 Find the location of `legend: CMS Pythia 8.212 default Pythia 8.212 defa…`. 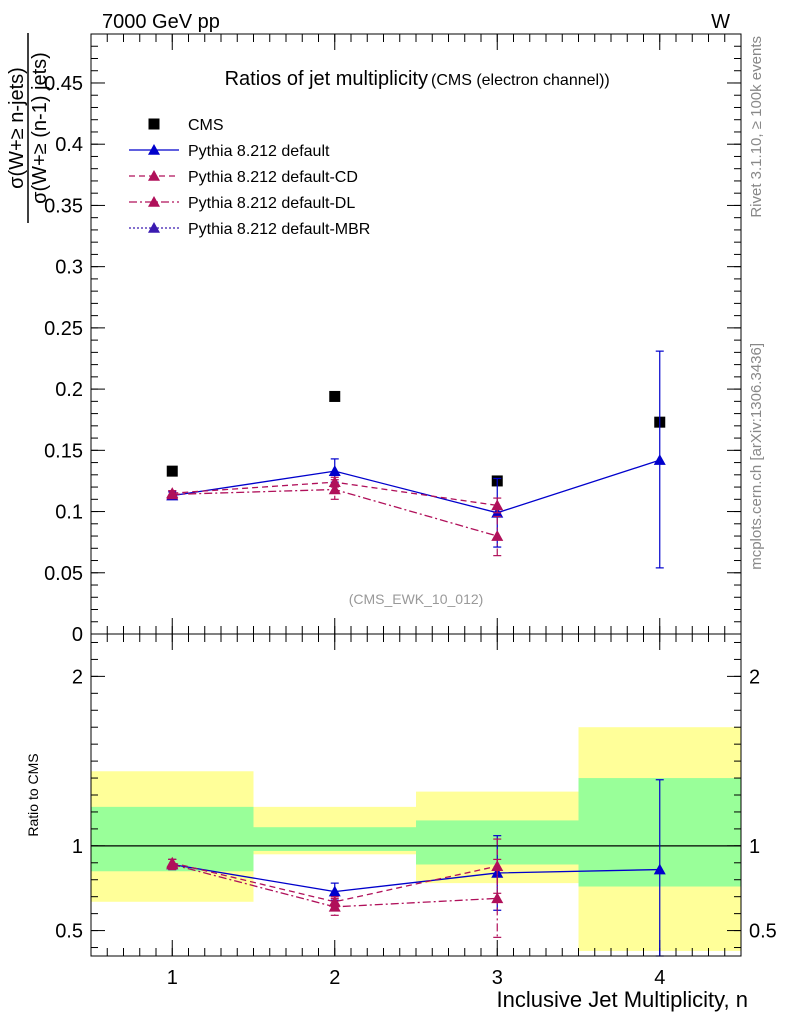

legend: CMS Pythia 8.212 default Pythia 8.212 defa… is located at coordinates (249, 177).